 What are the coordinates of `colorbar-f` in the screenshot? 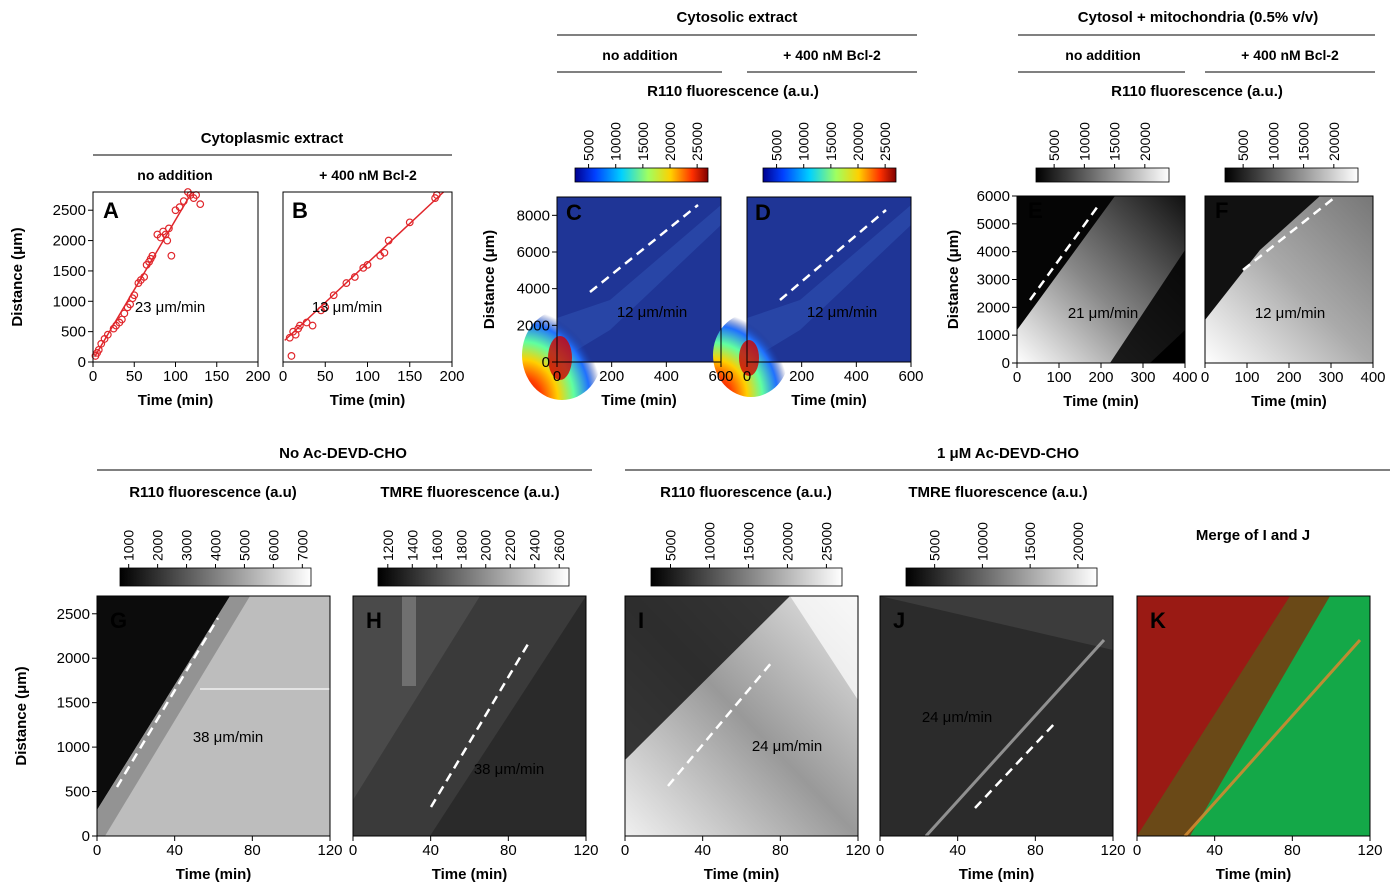 It's located at (1291, 175).